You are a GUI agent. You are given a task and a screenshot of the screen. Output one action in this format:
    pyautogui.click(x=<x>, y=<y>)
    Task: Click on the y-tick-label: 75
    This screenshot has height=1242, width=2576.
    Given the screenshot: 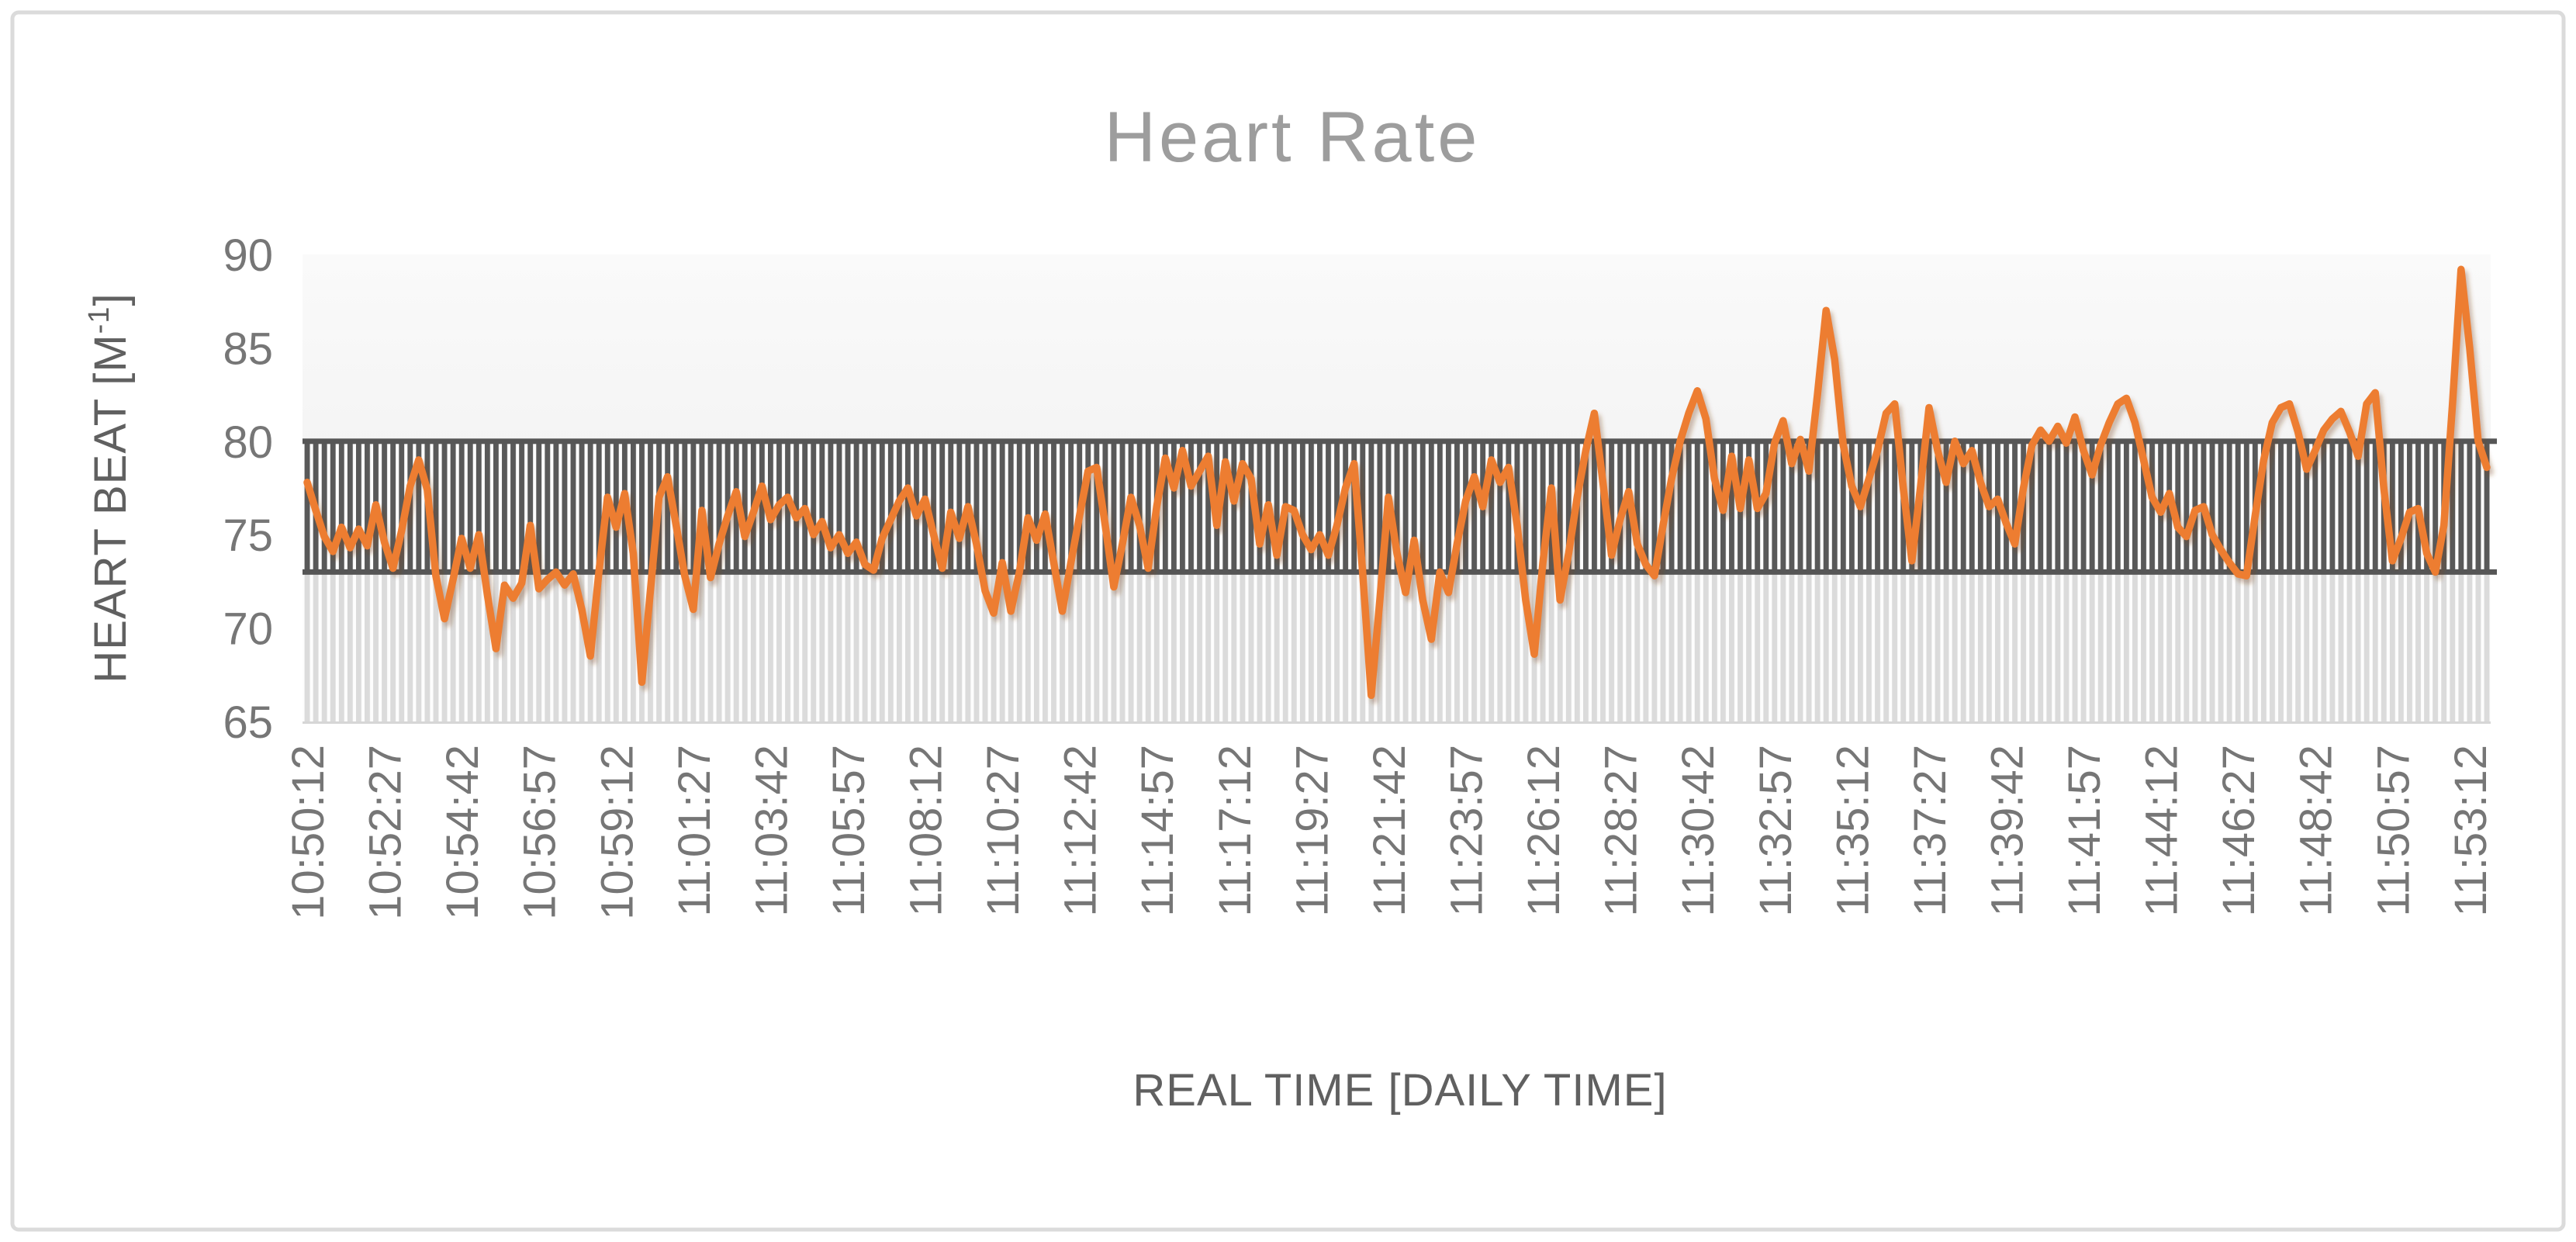 What is the action you would take?
    pyautogui.click(x=248, y=535)
    